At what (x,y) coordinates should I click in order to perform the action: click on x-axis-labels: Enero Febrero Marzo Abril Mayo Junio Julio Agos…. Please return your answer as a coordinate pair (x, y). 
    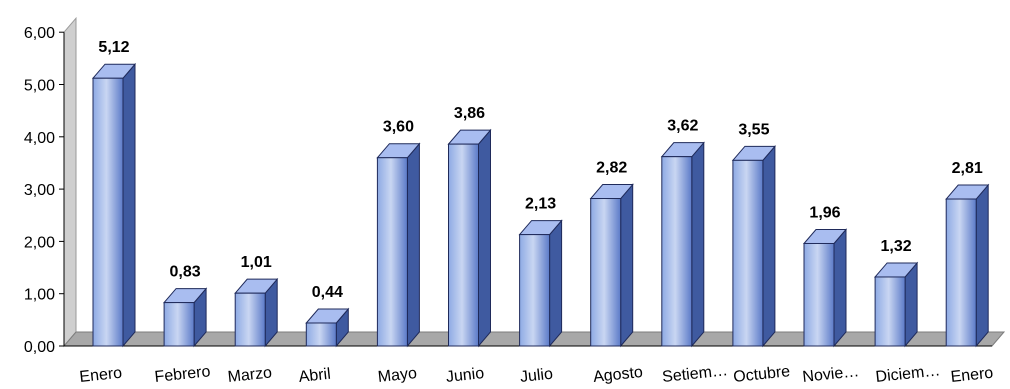
    Looking at the image, I should click on (537, 374).